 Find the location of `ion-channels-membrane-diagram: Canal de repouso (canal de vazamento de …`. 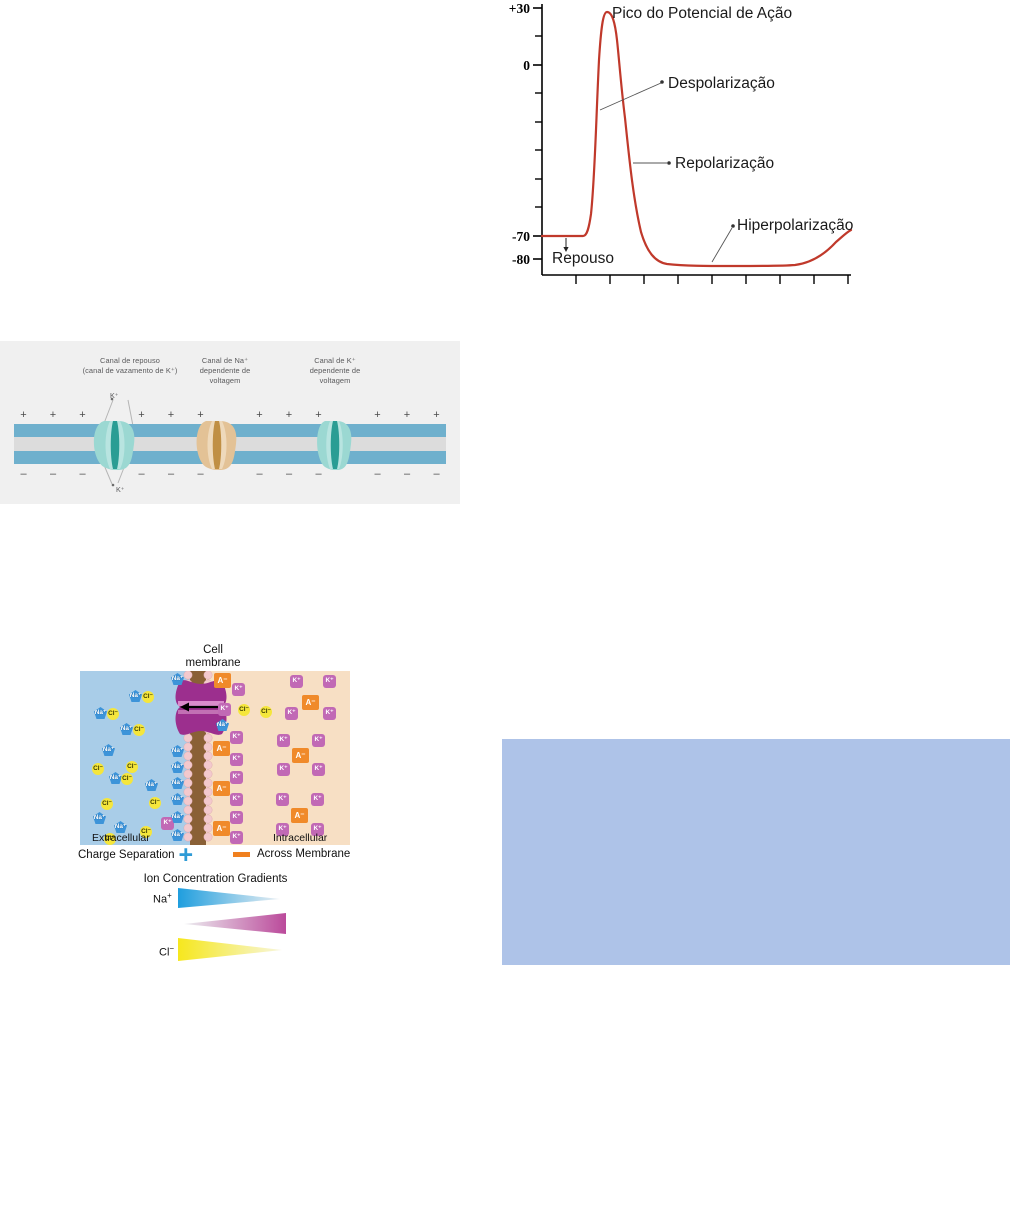

ion-channels-membrane-diagram: Canal de repouso (canal de vazamento de … is located at coordinates (230, 422).